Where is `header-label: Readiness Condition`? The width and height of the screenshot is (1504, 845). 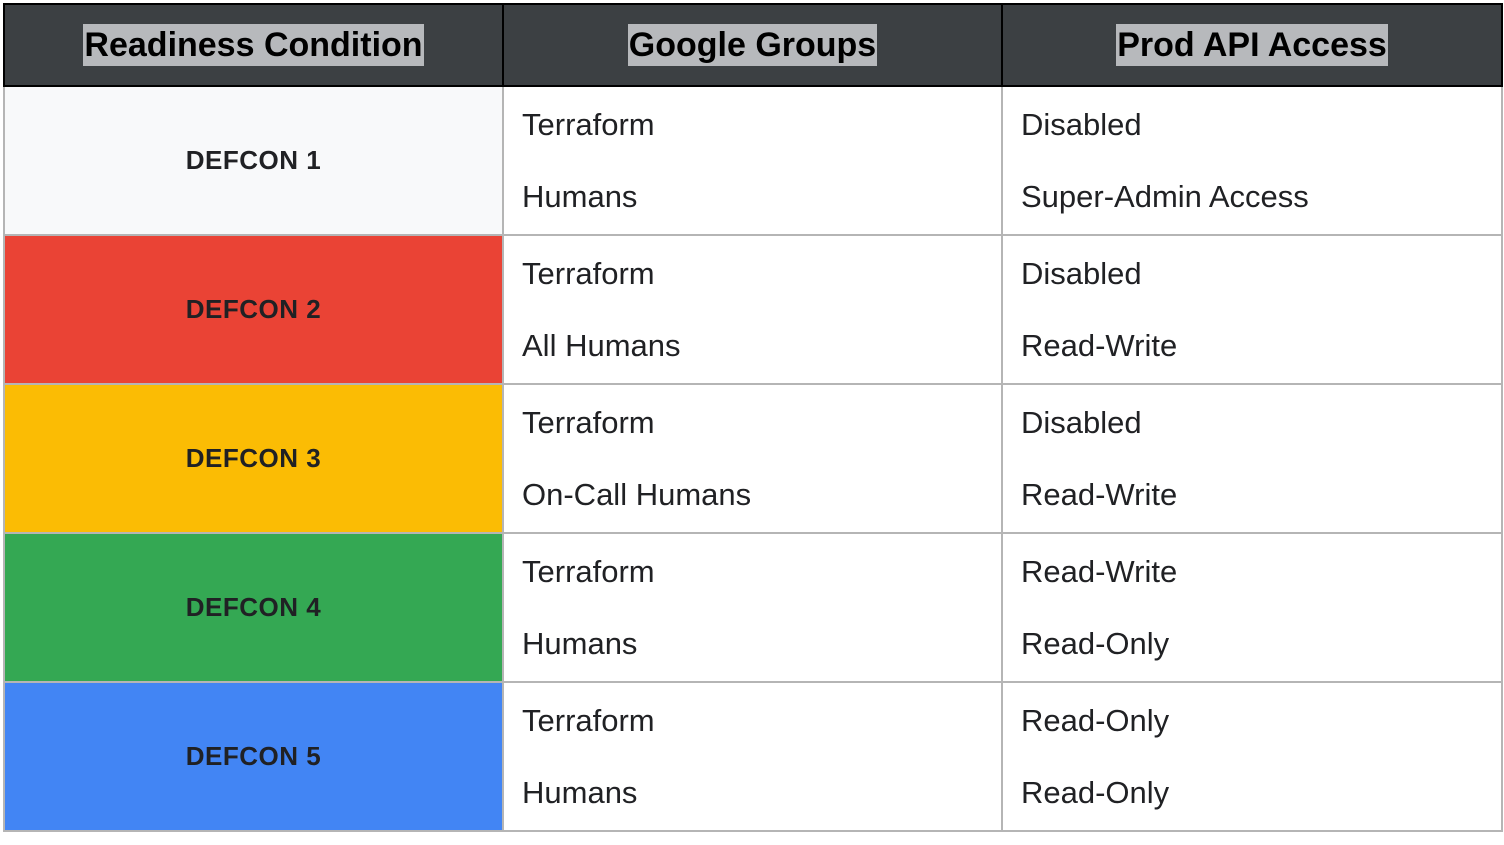
header-label: Readiness Condition is located at coordinates (253, 44).